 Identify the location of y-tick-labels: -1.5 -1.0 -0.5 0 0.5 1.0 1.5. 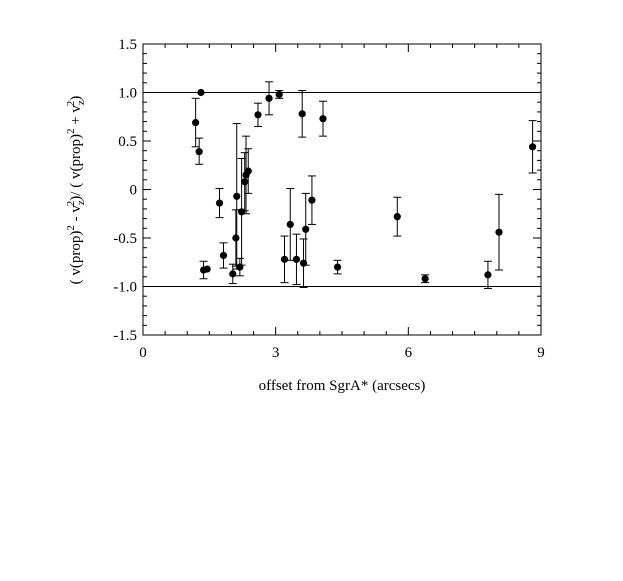
(125, 190).